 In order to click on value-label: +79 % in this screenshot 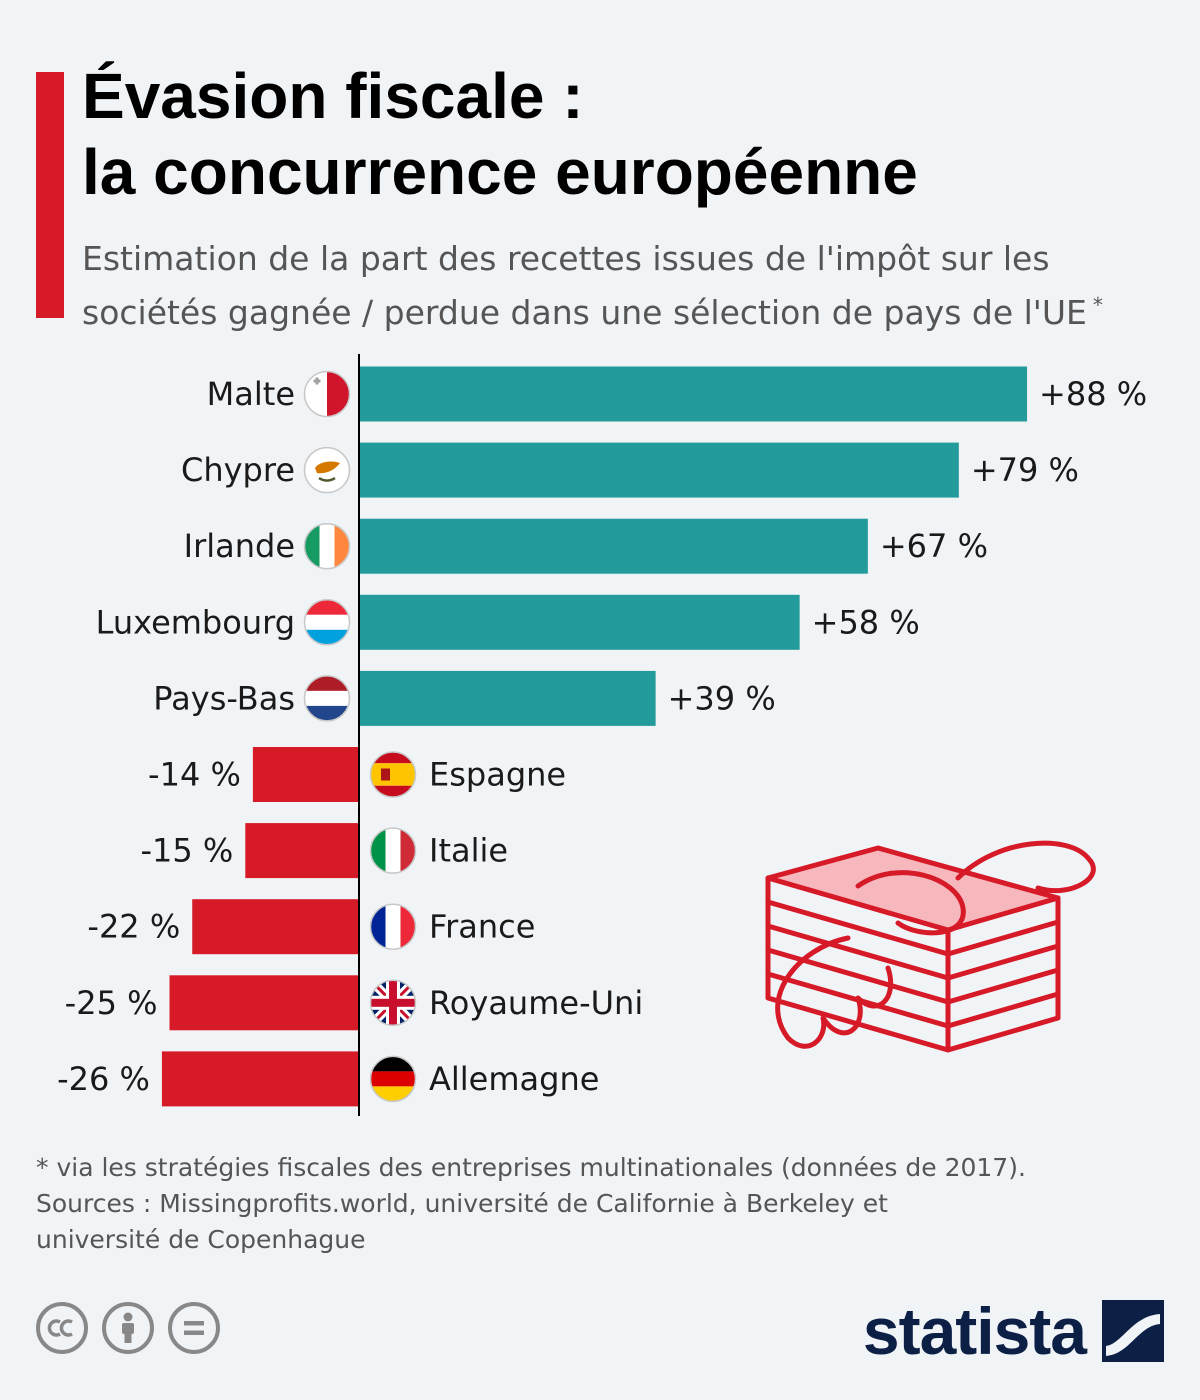, I will do `click(1025, 470)`.